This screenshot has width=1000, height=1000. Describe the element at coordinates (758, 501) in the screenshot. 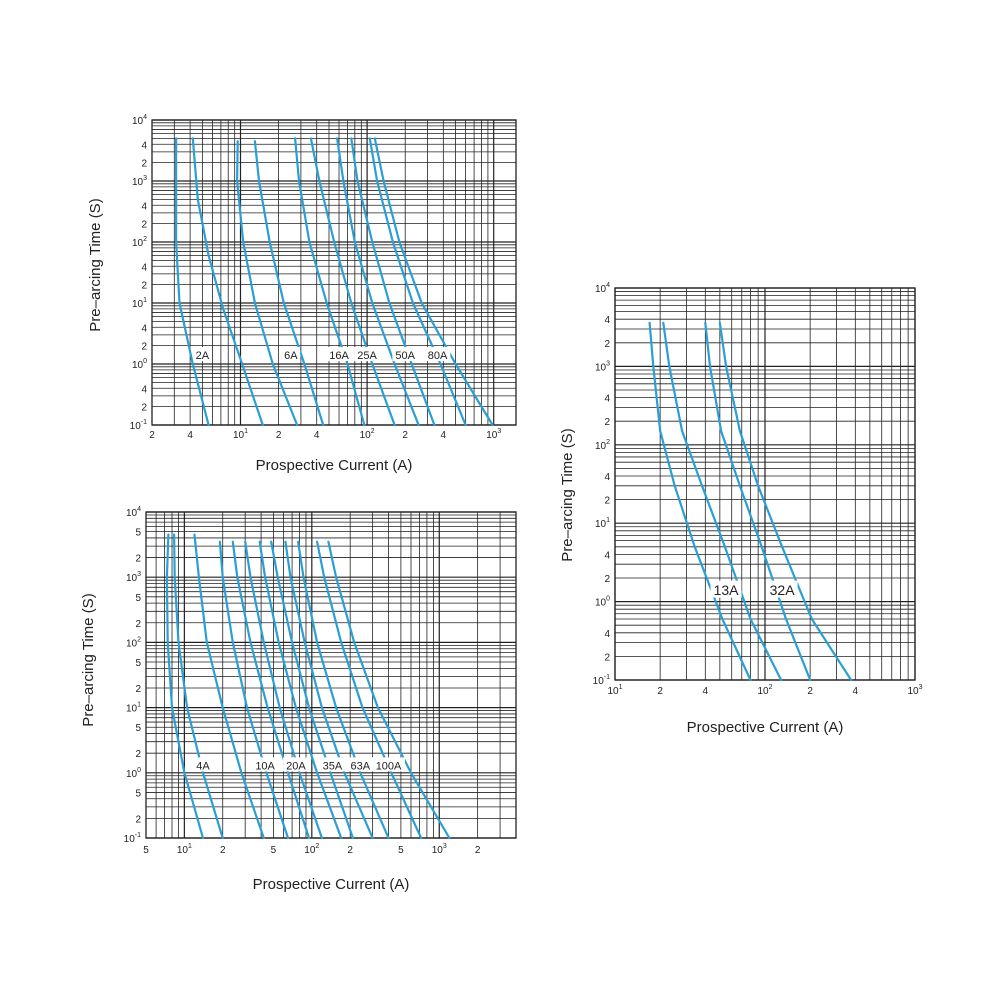

I see `curve-32A-min` at that location.